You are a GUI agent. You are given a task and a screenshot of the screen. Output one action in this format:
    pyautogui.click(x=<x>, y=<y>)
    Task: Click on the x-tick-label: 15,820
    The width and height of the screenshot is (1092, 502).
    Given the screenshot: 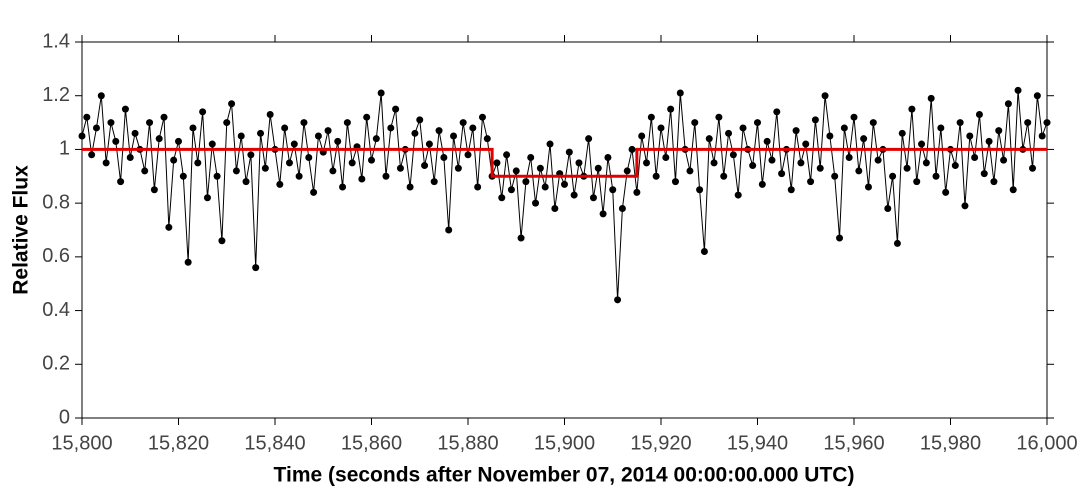 What is the action you would take?
    pyautogui.click(x=178, y=443)
    